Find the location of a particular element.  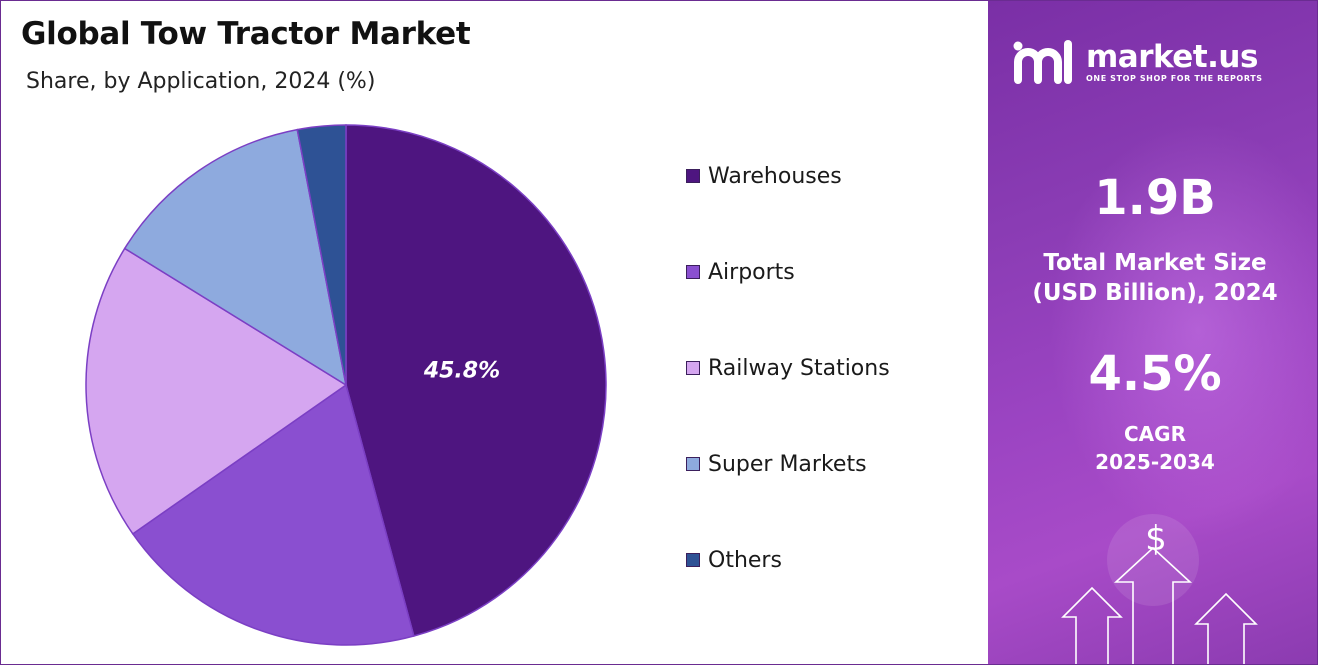

background-glow is located at coordinates (1183, 330).